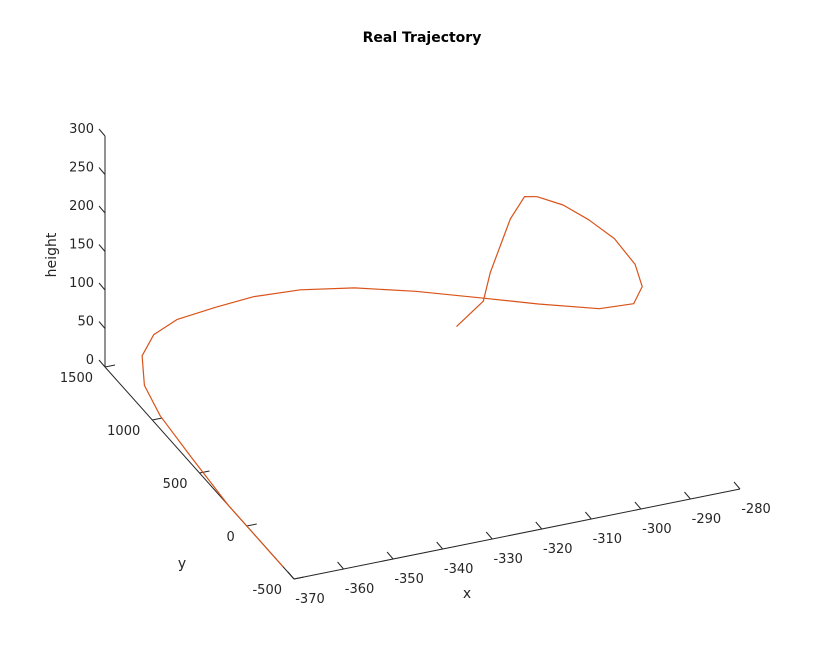 The image size is (816, 650). I want to click on z-tick-label: 100, so click(81, 283).